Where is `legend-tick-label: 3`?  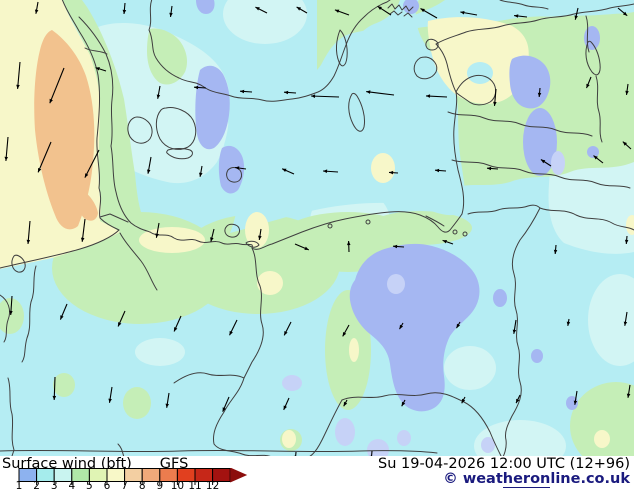 legend-tick-label: 3 is located at coordinates (54, 485).